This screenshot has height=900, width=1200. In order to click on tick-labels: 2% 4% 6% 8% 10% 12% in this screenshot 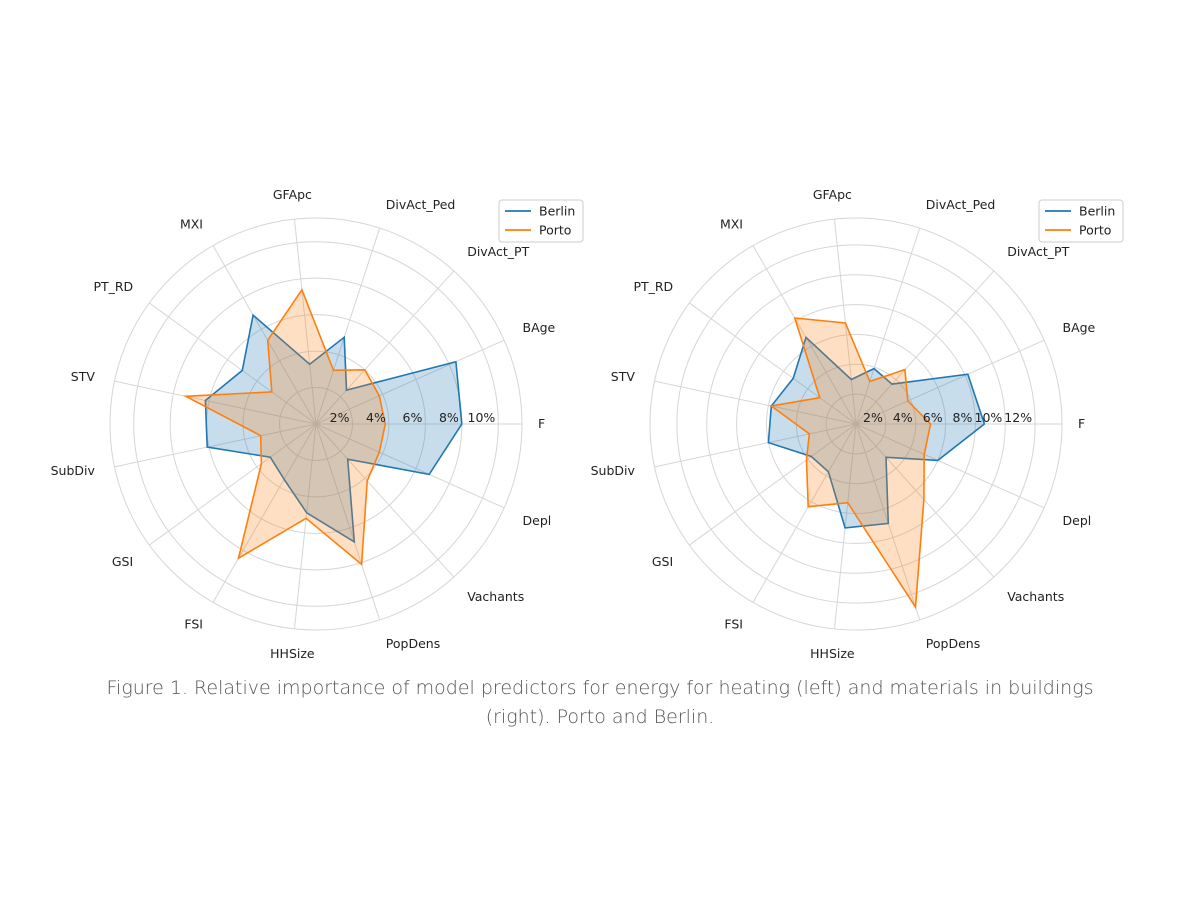, I will do `click(947, 417)`.